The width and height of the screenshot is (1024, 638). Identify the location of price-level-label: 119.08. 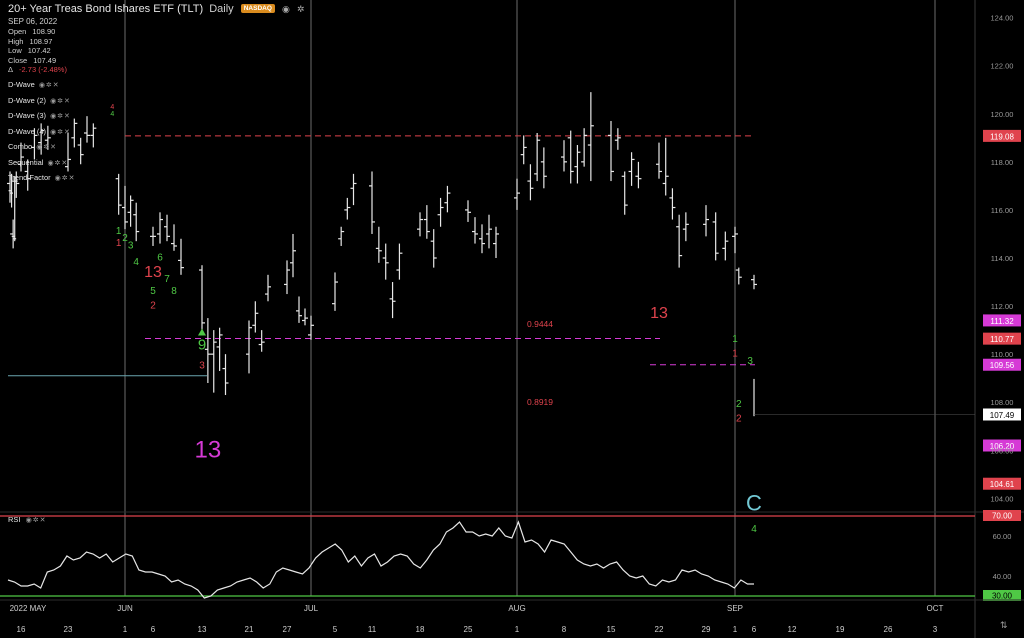
(1002, 136).